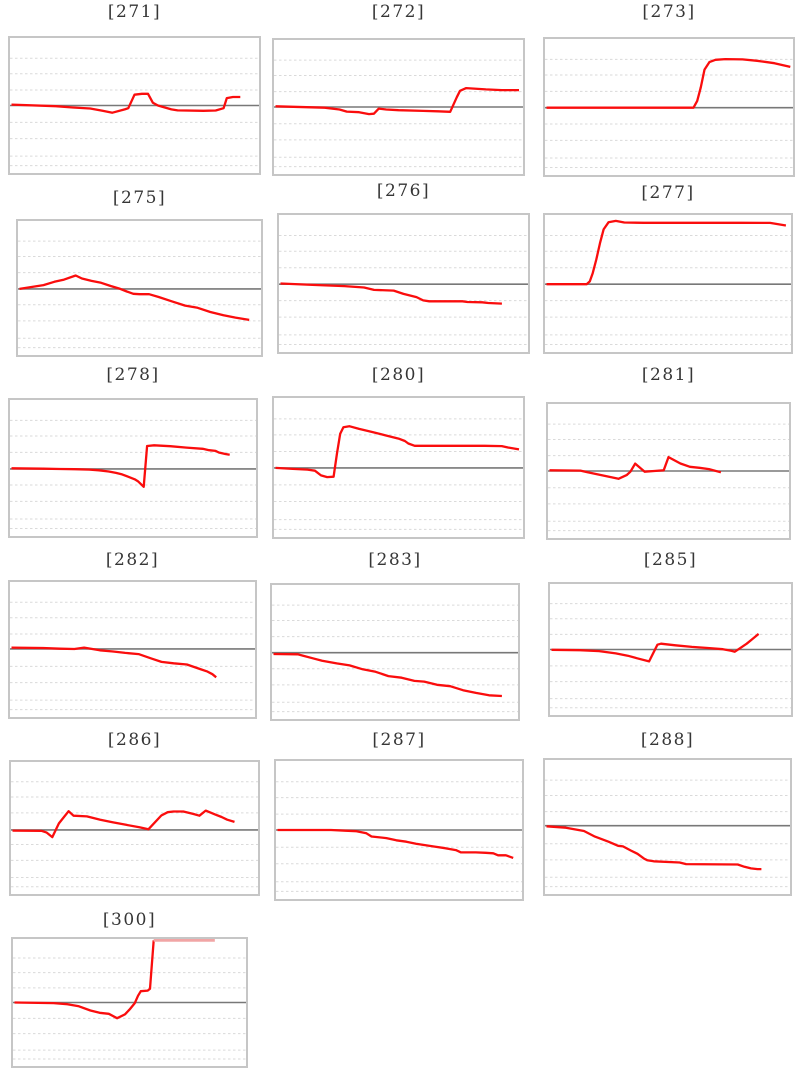 This screenshot has width=800, height=1075. What do you see at coordinates (670, 560) in the screenshot?
I see `chart-title-285: [285]` at bounding box center [670, 560].